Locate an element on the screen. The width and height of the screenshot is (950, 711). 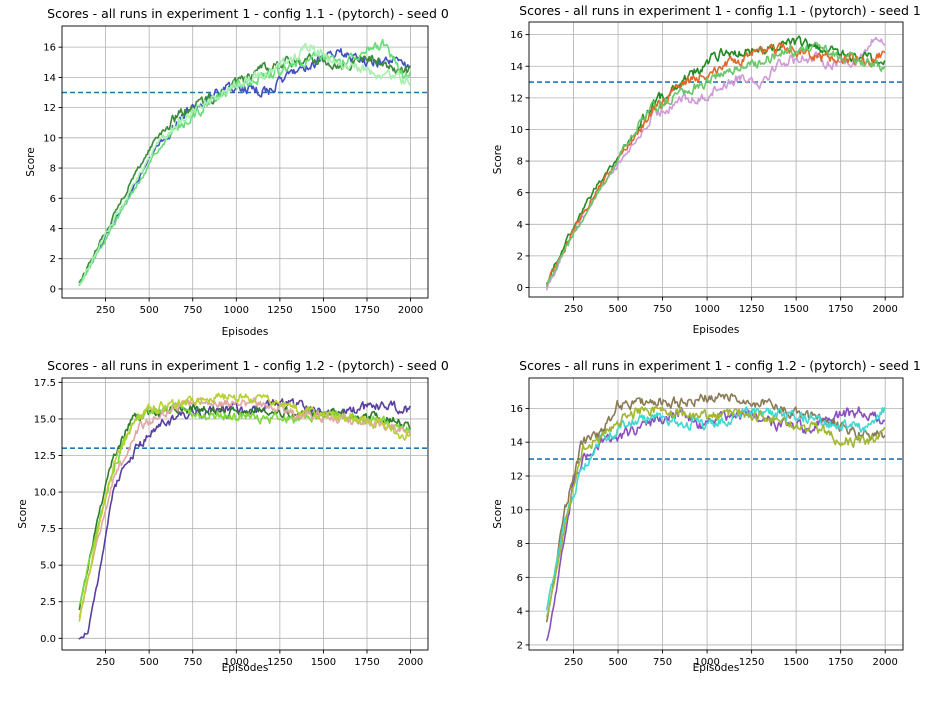
chart-3-xtick-label: 750 is located at coordinates (192, 662).